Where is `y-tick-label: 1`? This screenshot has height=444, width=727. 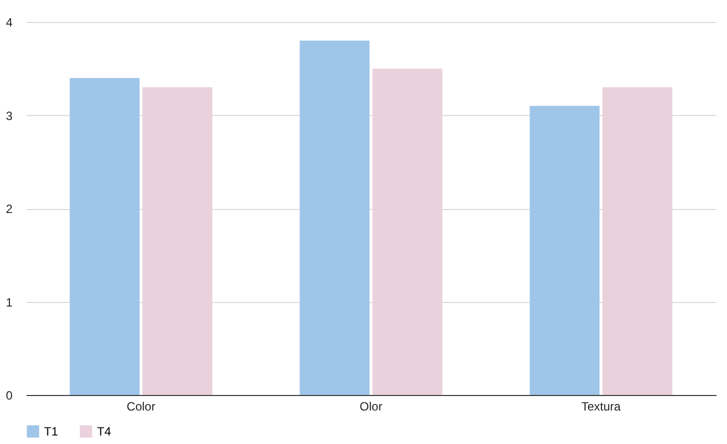
y-tick-label: 1 is located at coordinates (9, 302).